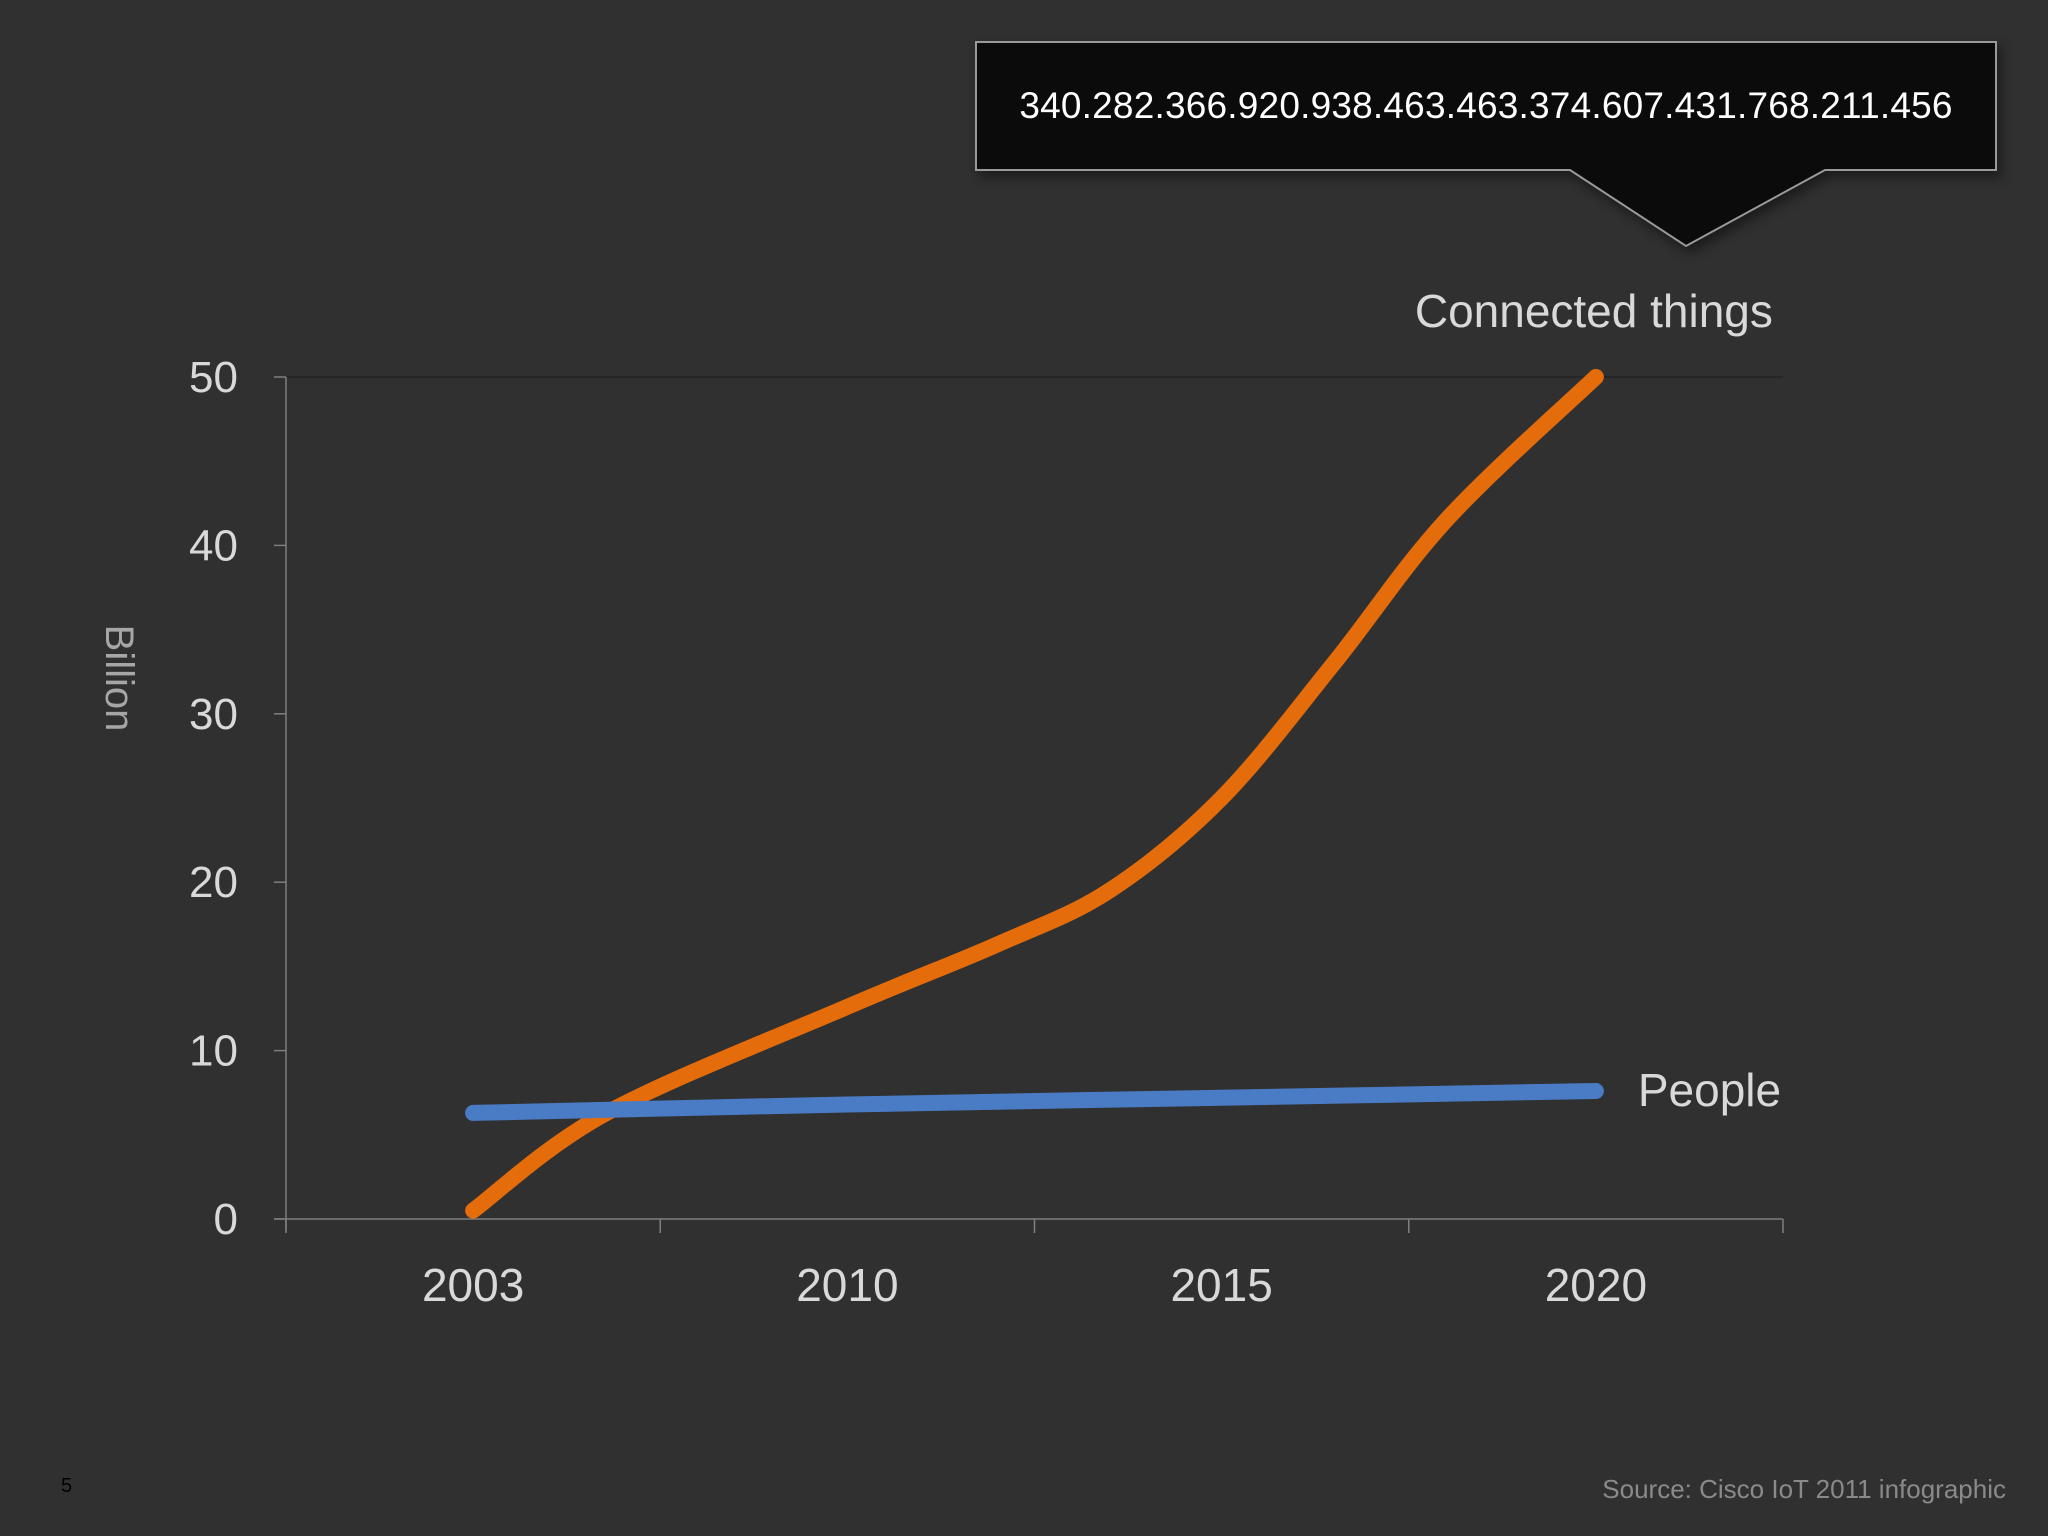  I want to click on series-people-line, so click(1034, 1102).